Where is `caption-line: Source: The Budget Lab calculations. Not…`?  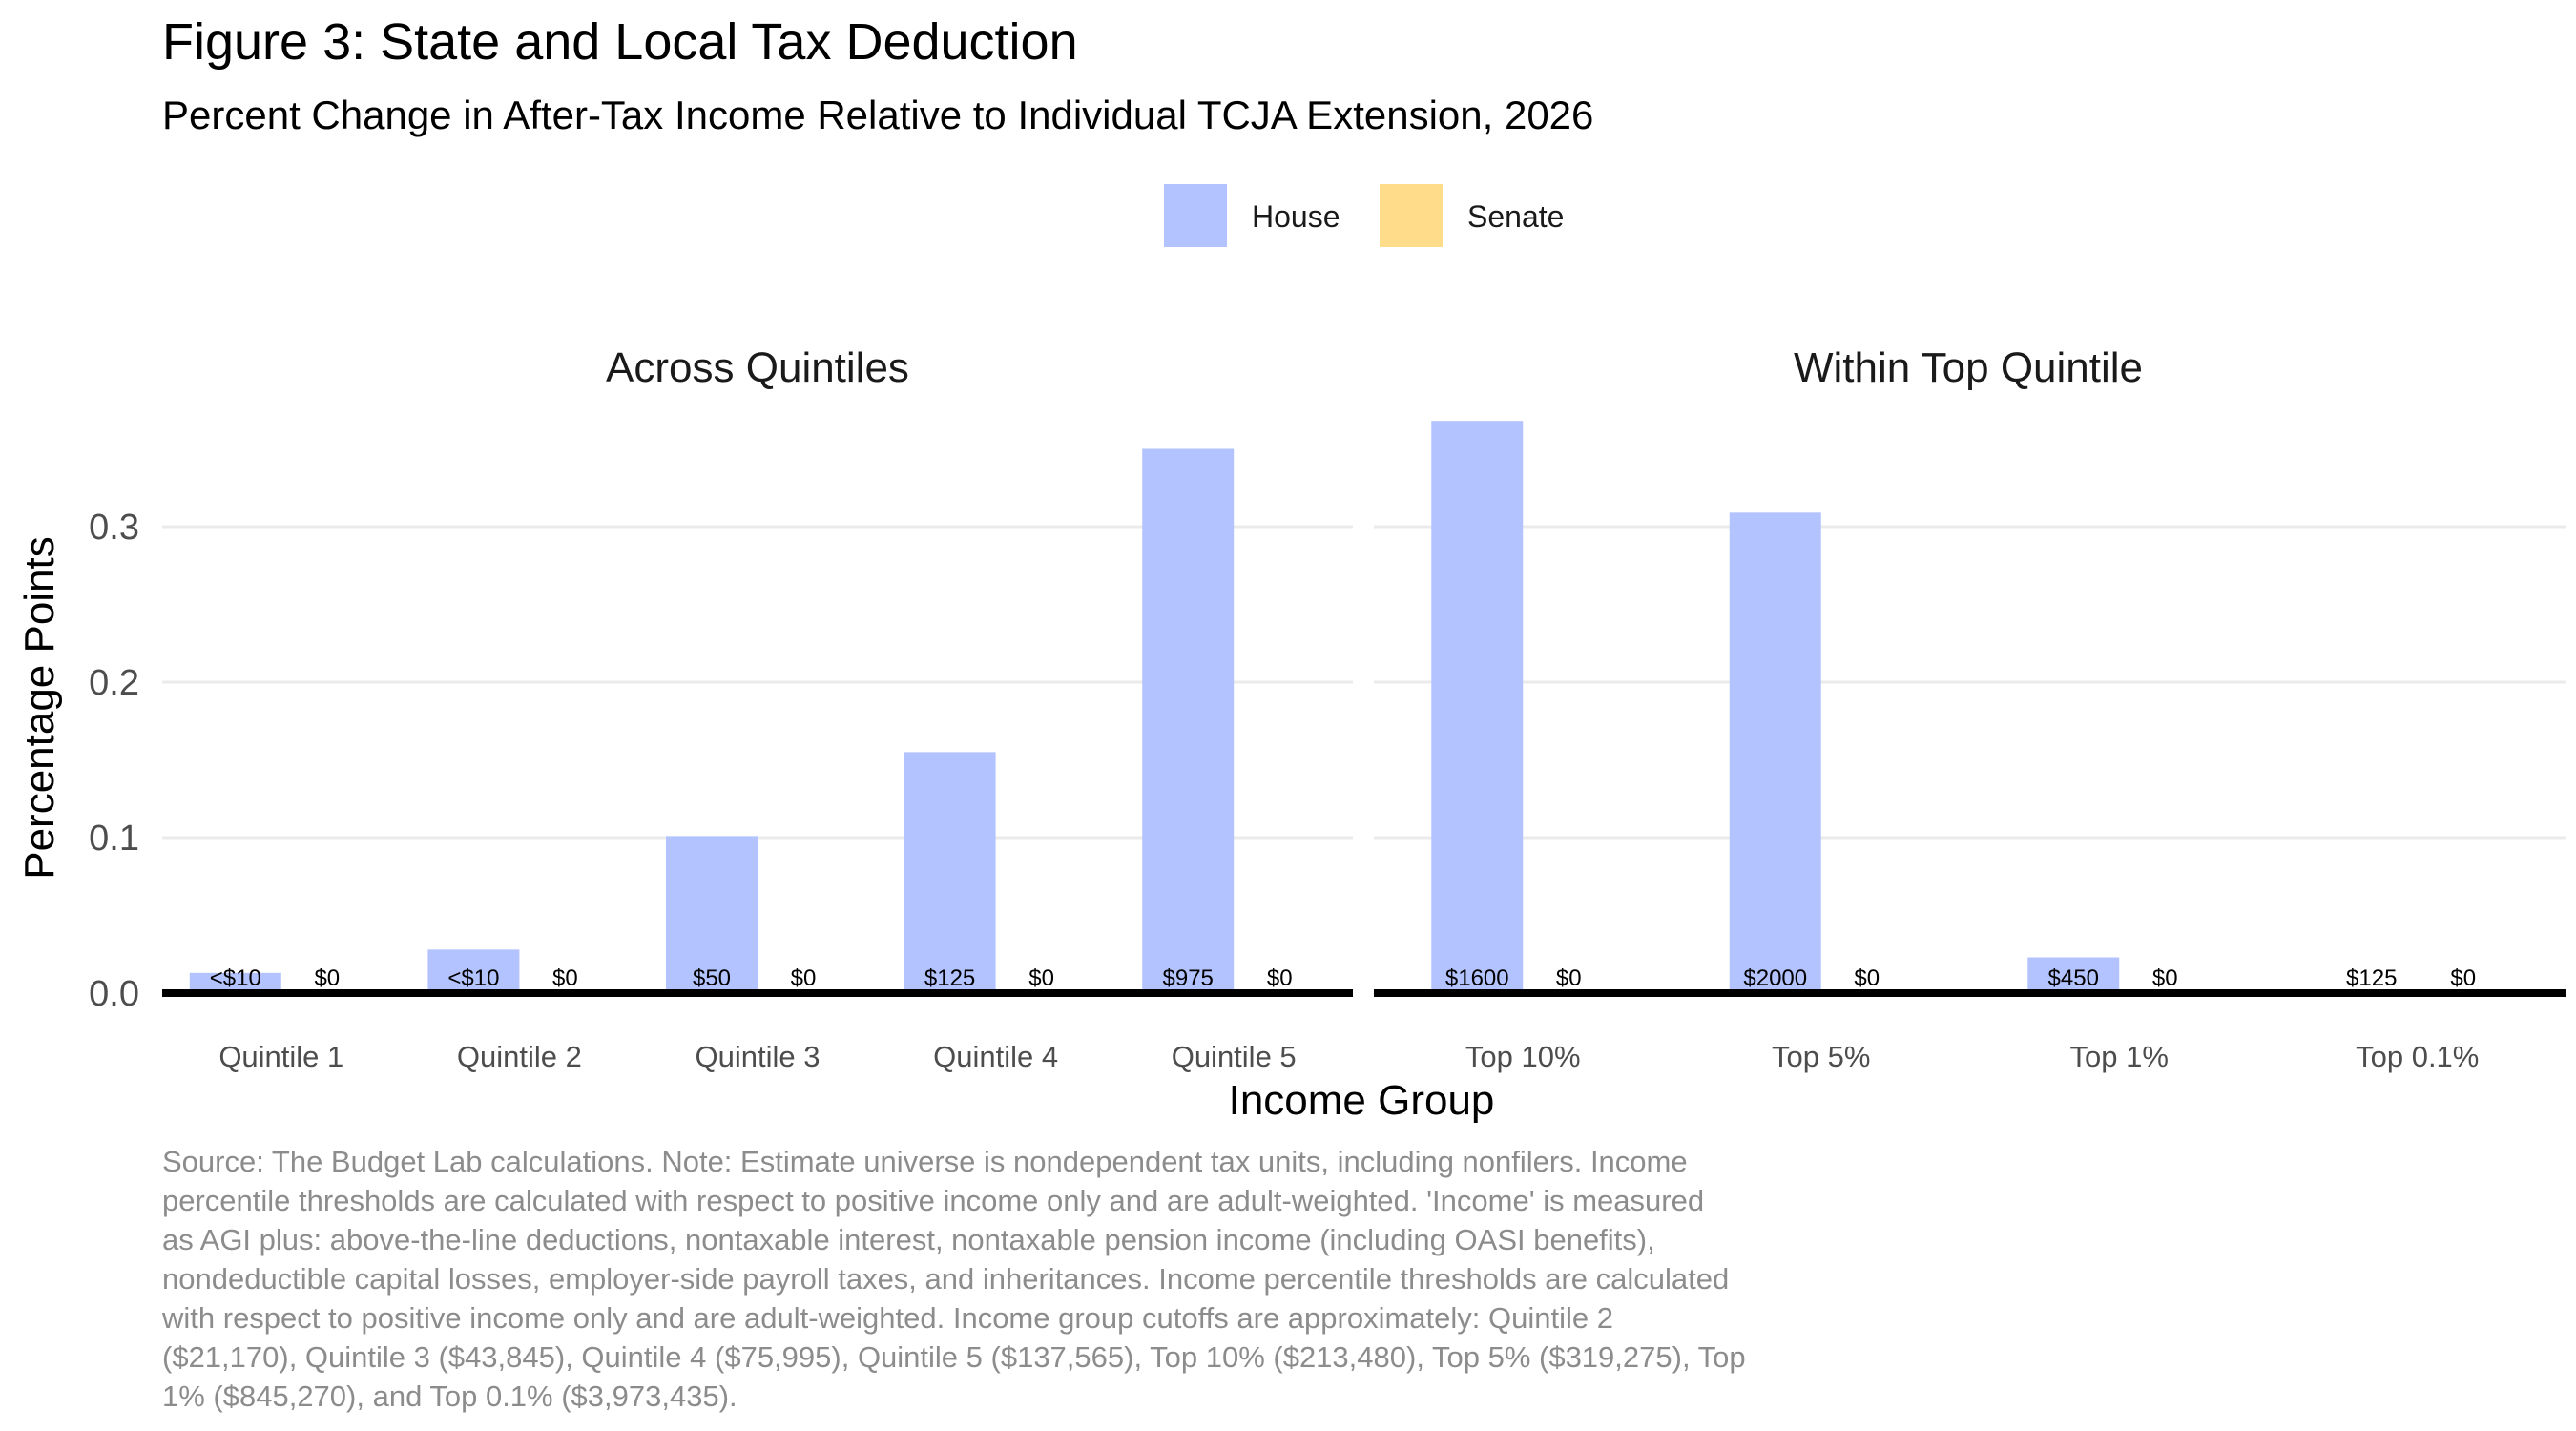
caption-line: Source: The Budget Lab calculations. Not… is located at coordinates (925, 1161).